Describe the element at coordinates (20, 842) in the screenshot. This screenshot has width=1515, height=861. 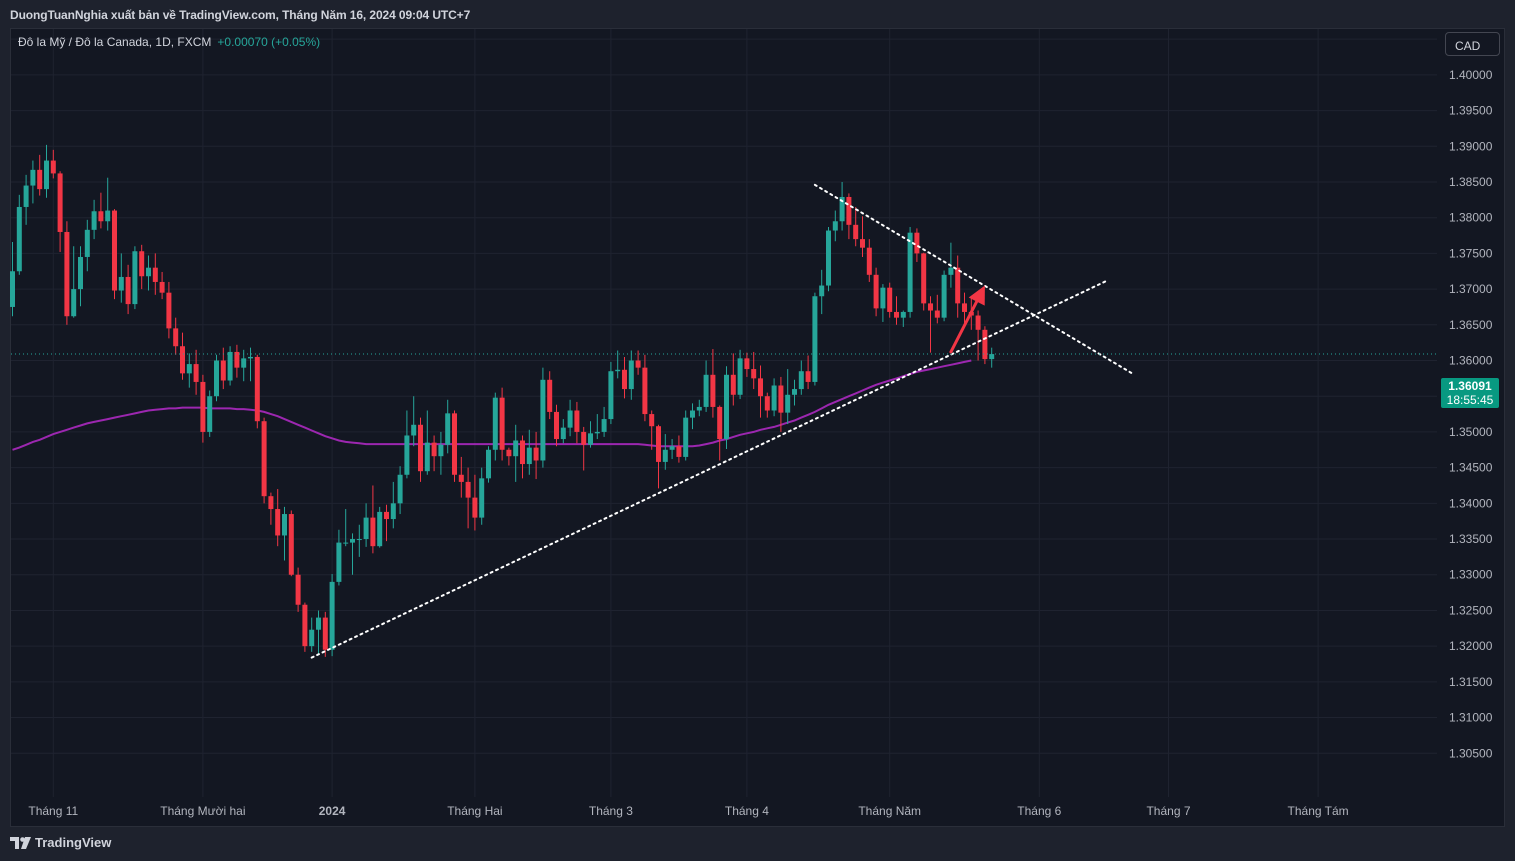
I see `tradingview-logo-icon` at that location.